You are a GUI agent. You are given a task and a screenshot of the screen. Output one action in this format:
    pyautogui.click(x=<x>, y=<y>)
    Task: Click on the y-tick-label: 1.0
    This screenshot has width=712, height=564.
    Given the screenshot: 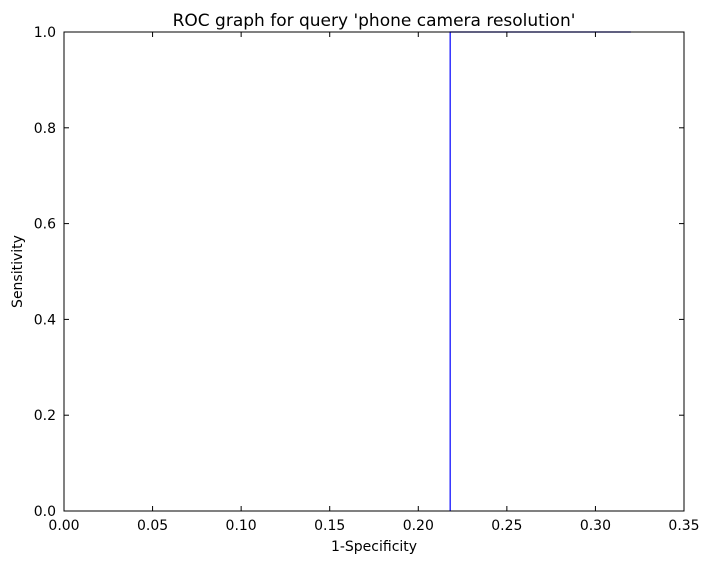 What is the action you would take?
    pyautogui.click(x=45, y=33)
    